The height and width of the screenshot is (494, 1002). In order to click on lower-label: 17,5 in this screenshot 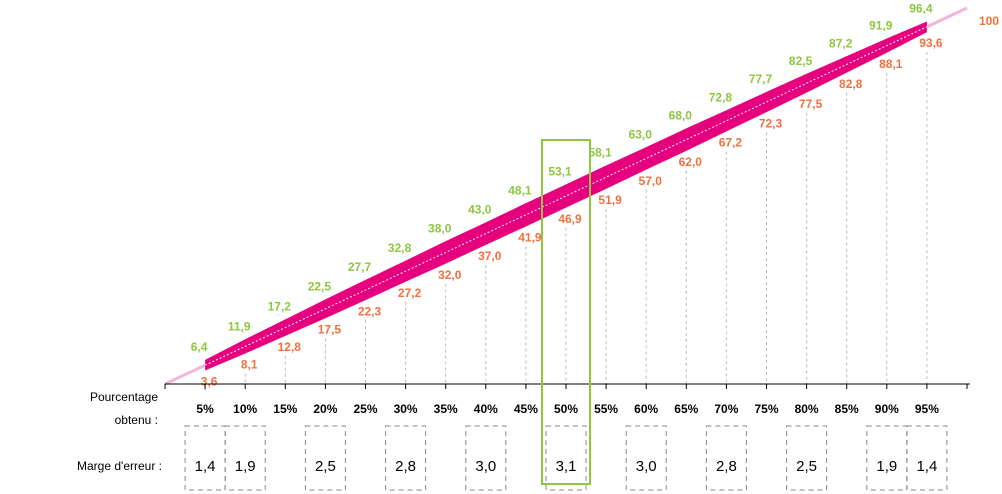, I will do `click(330, 329)`.